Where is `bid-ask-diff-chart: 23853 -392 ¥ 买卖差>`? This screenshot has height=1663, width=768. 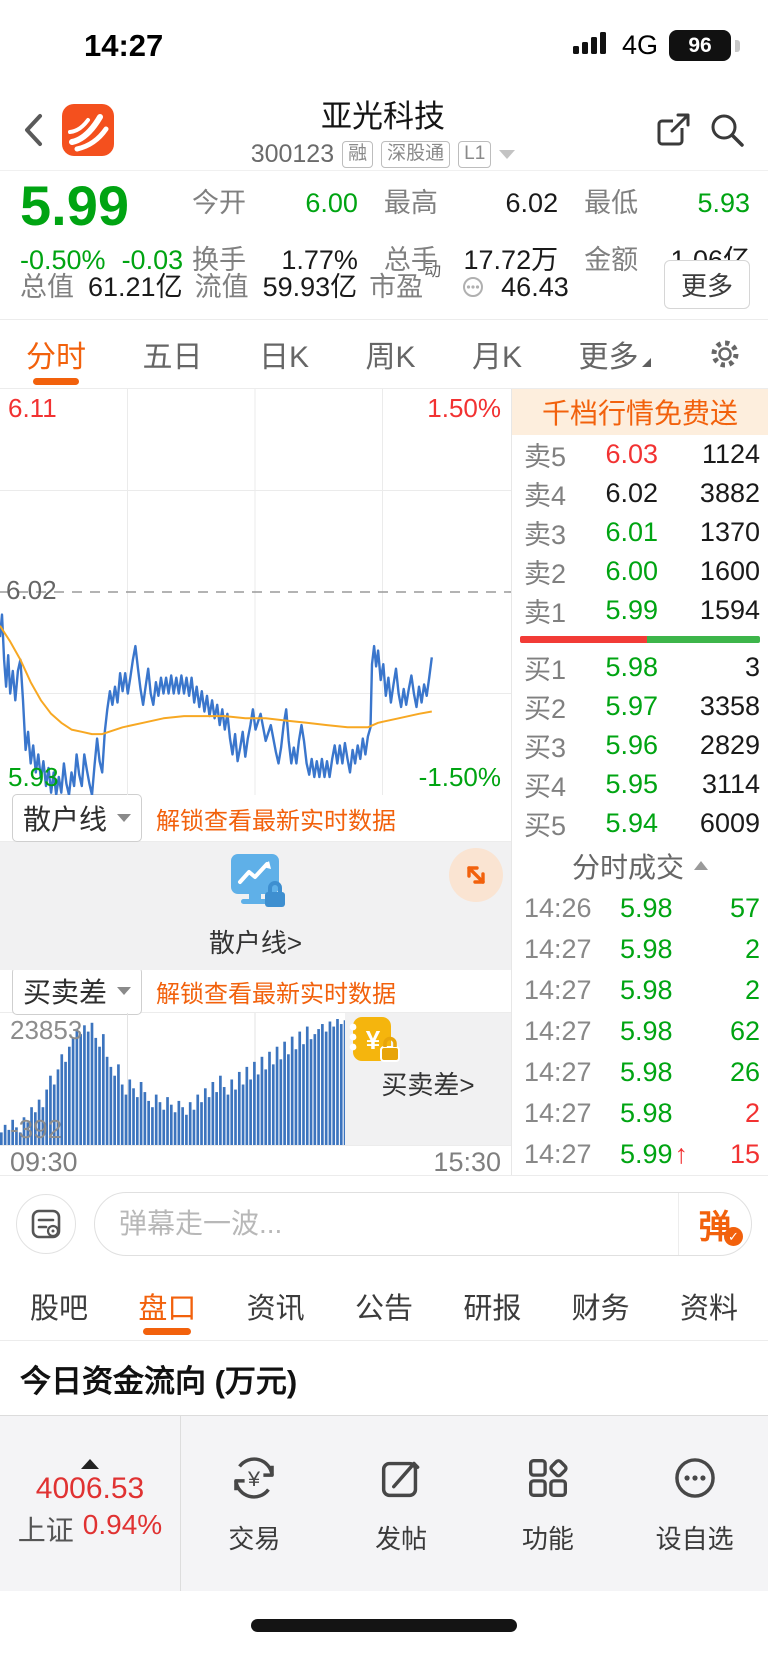
bid-ask-diff-chart: 23853 -392 ¥ 买卖差> is located at coordinates (255, 1079).